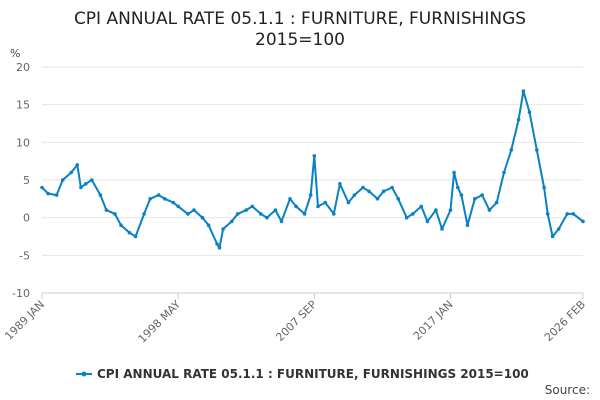  What do you see at coordinates (24, 255) in the screenshot?
I see `y-tick-label: -5` at bounding box center [24, 255].